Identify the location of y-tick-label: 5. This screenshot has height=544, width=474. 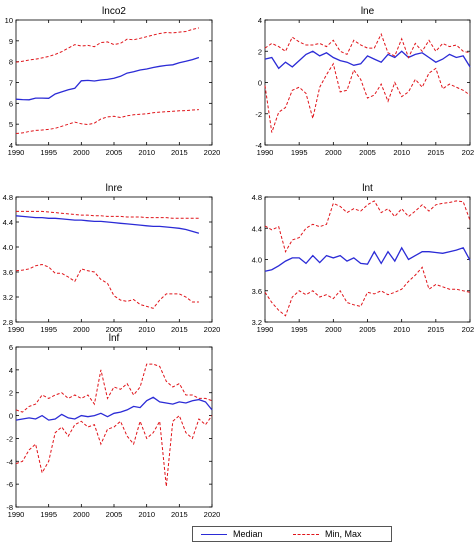
(11, 124).